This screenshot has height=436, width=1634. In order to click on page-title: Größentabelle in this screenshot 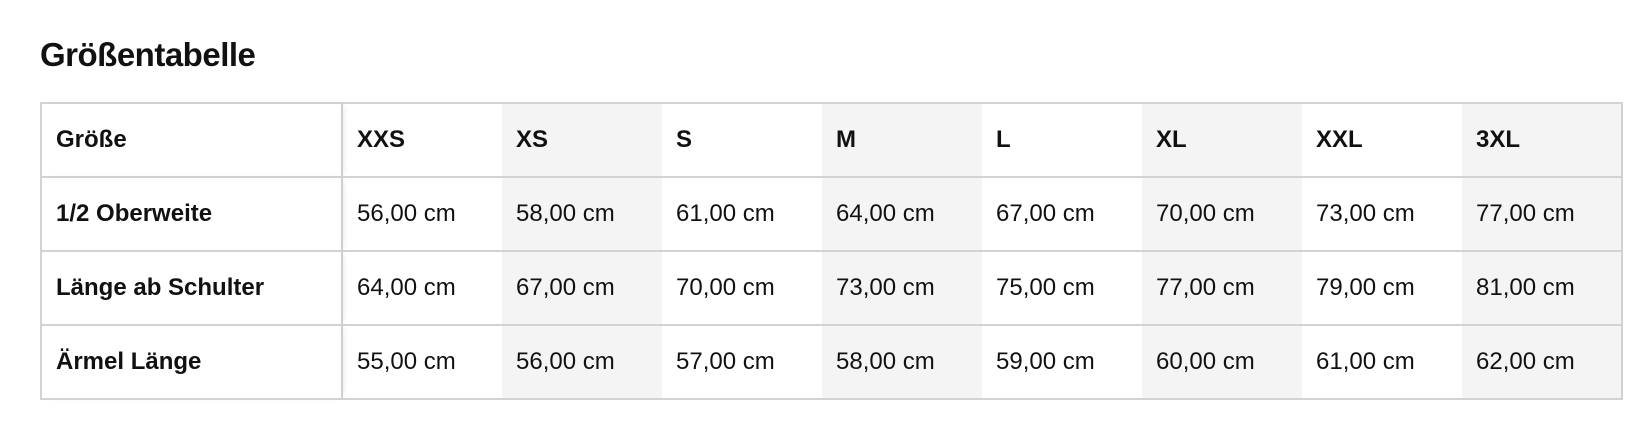, I will do `click(148, 54)`.